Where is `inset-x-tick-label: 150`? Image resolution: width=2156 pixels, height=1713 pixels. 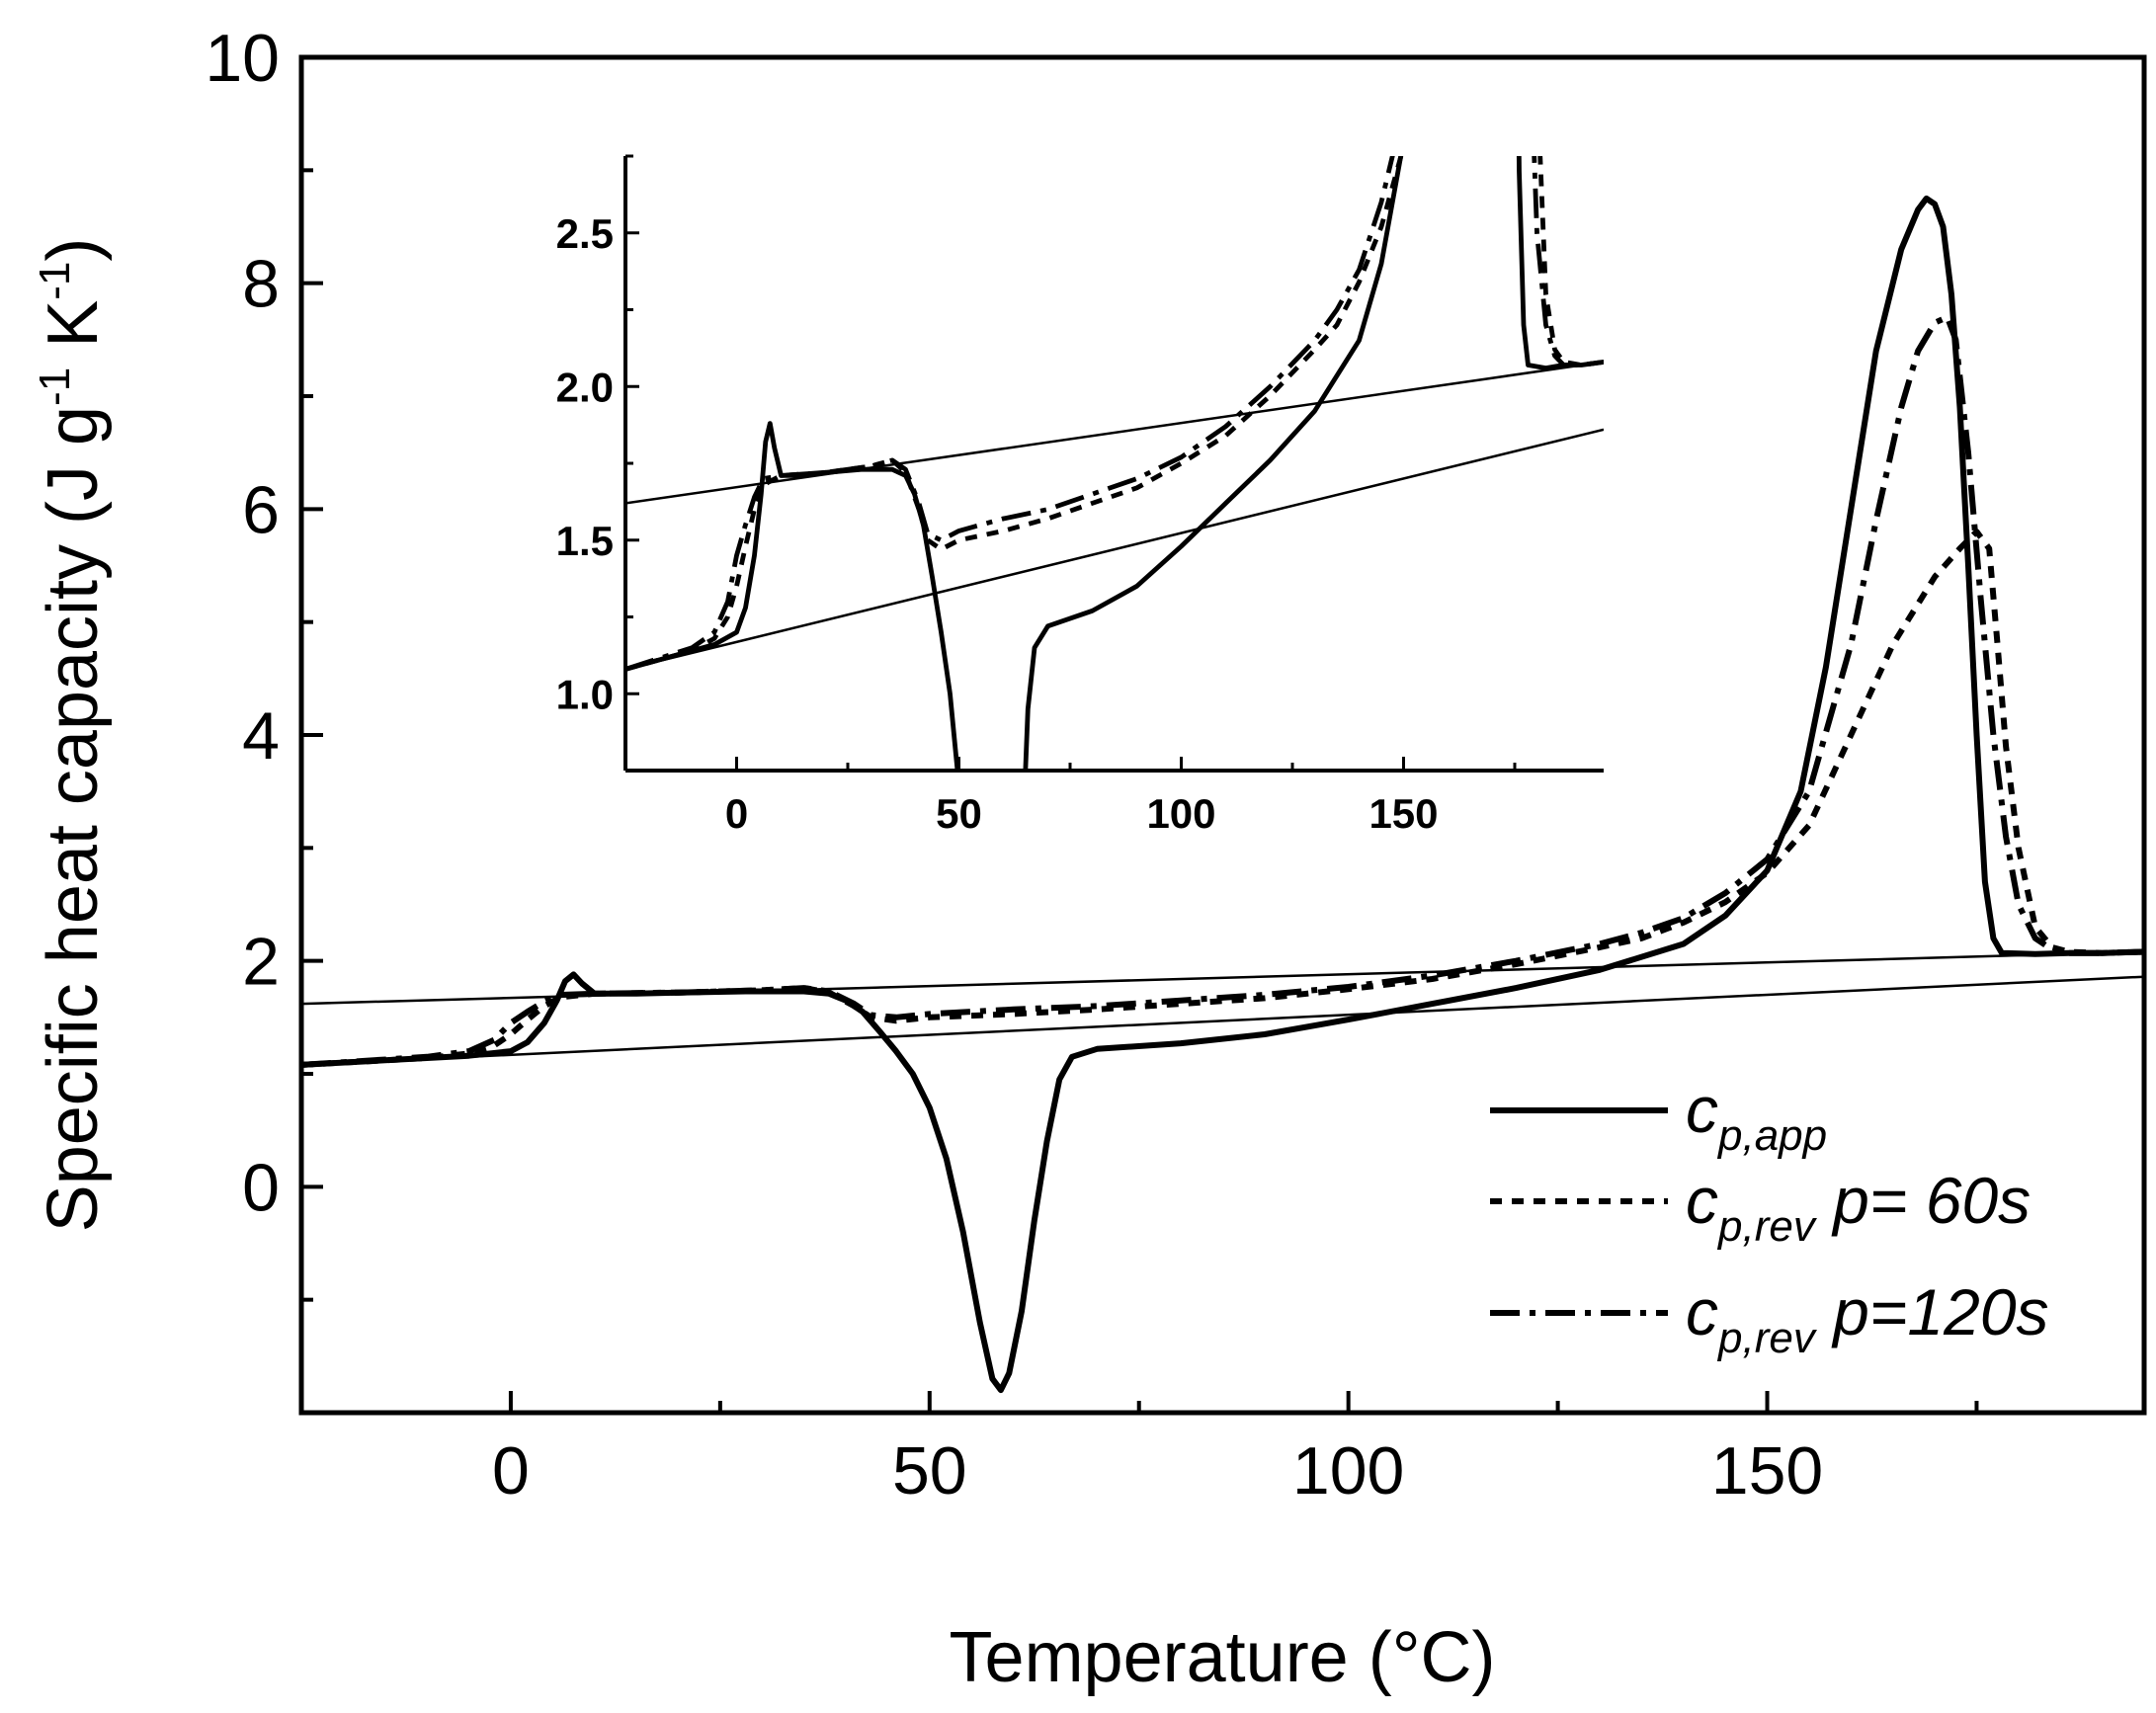 inset-x-tick-label: 150 is located at coordinates (1403, 813).